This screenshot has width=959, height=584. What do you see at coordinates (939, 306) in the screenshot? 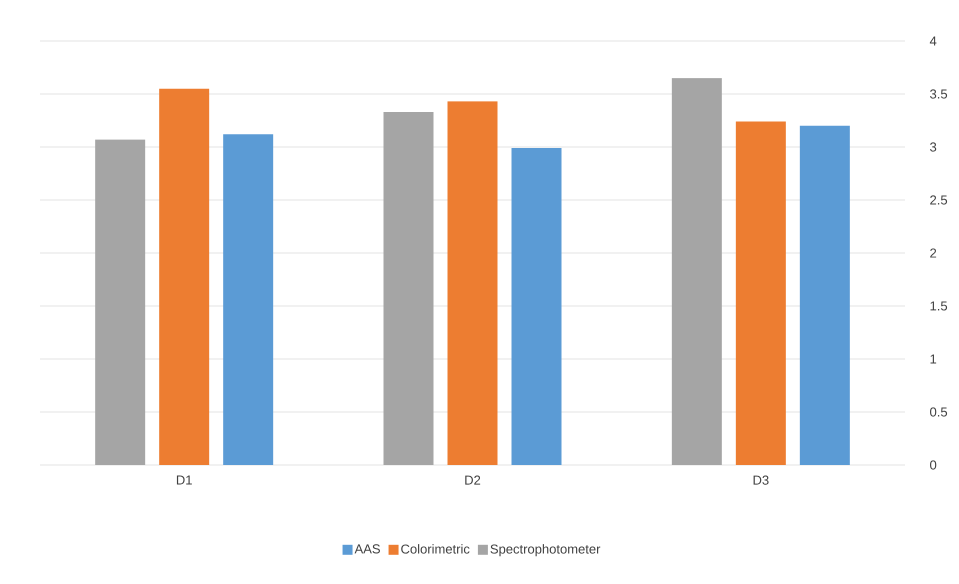
I see `y-tick-label: 1.5` at bounding box center [939, 306].